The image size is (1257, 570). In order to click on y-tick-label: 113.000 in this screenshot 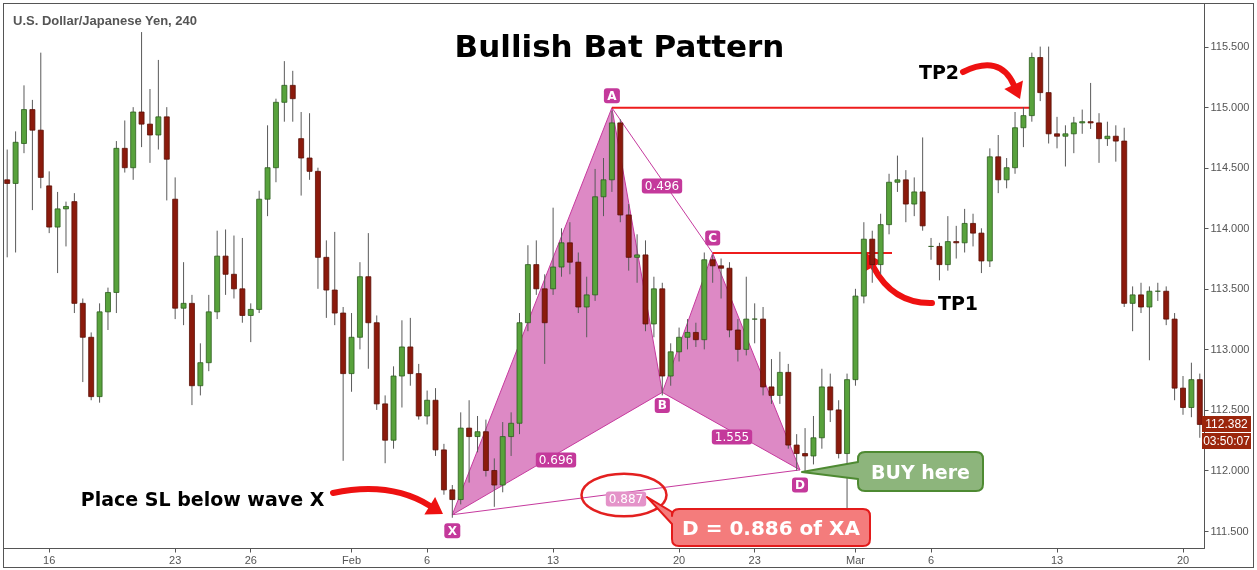, I will do `click(1230, 348)`.